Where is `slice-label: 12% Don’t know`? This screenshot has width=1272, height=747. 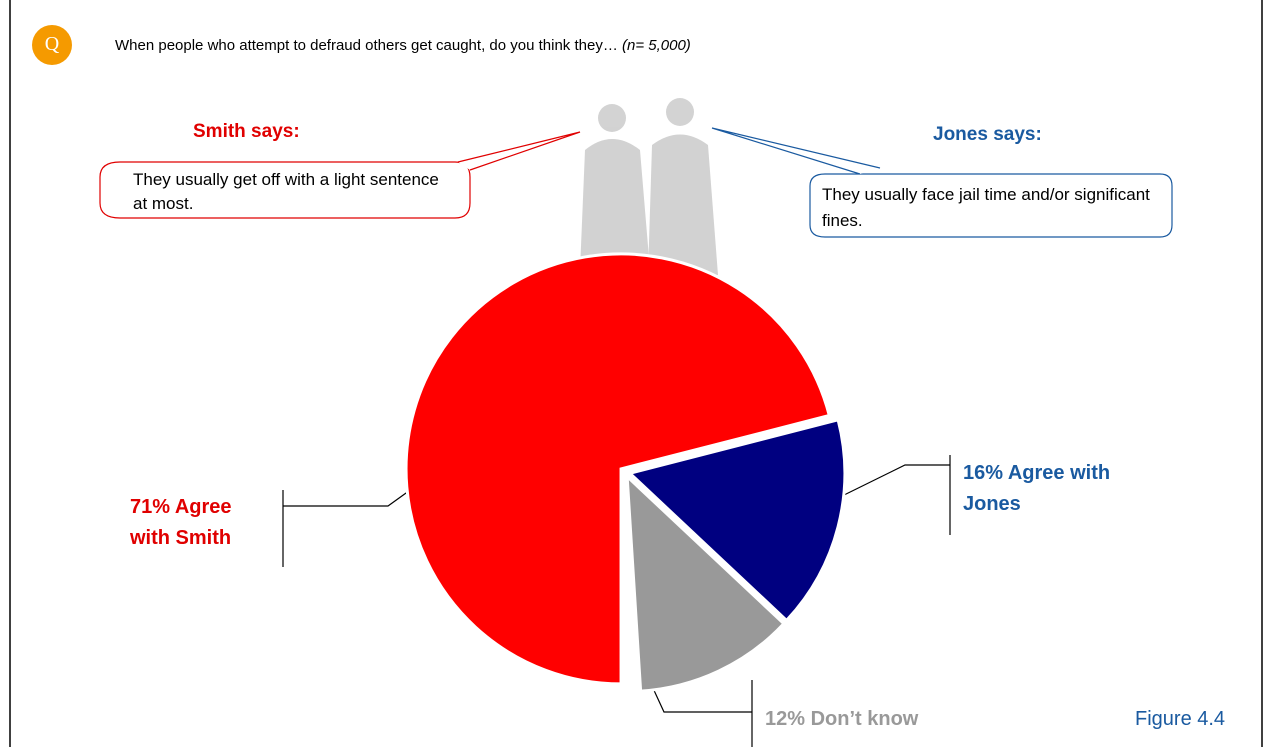
slice-label: 12% Don’t know is located at coordinates (842, 719).